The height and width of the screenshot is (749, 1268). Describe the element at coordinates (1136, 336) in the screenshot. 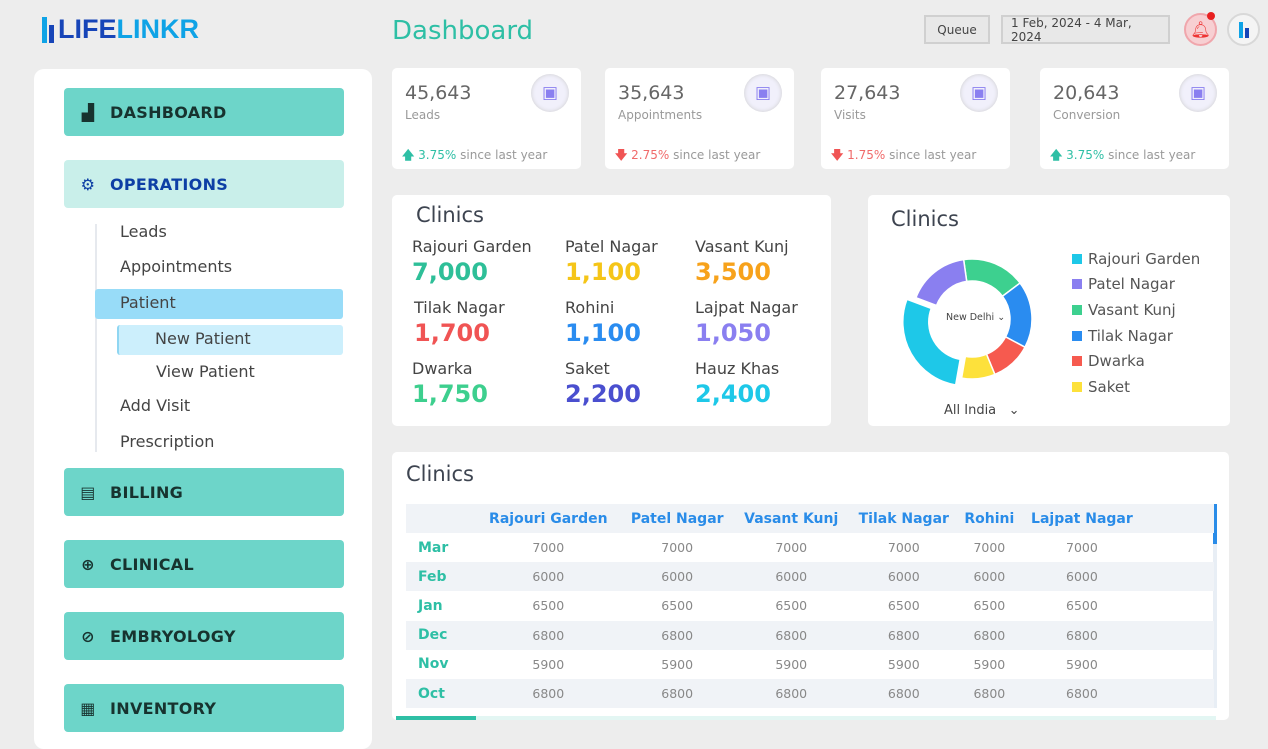

I see `legend-item: Tilak Nagar` at that location.